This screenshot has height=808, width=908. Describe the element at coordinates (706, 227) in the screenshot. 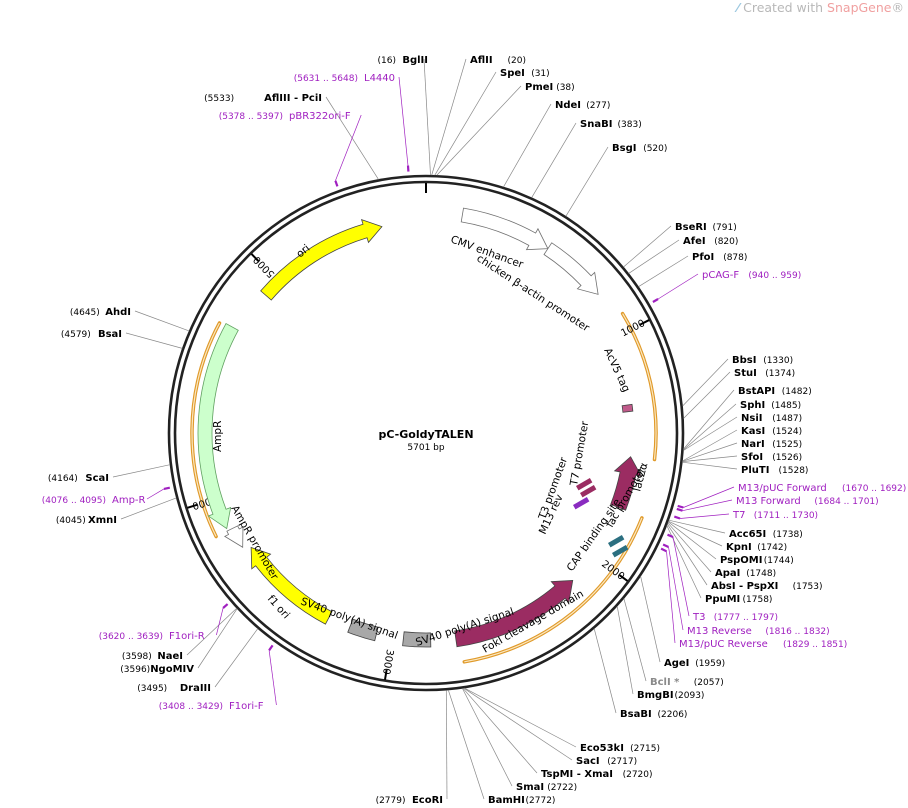

I see `restriction-site: BseRI (791)` at that location.